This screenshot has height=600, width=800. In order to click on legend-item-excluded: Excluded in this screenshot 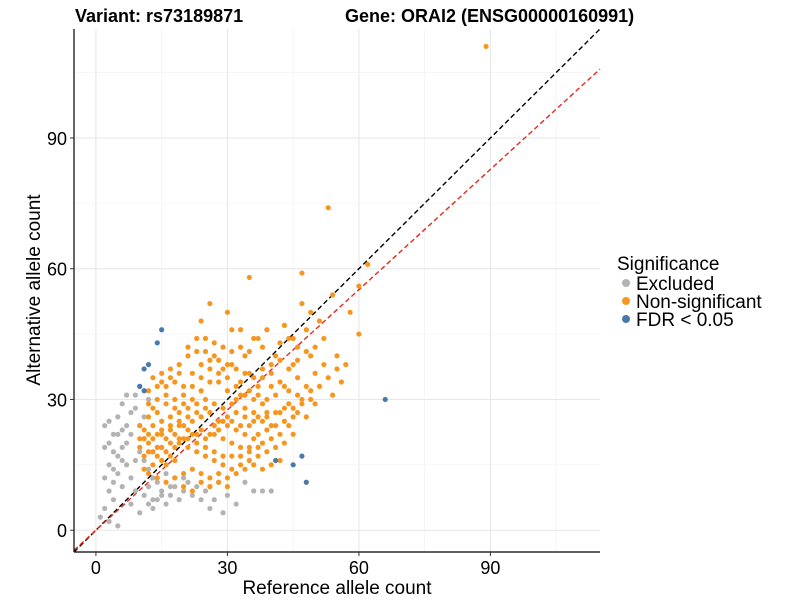, I will do `click(668, 284)`.